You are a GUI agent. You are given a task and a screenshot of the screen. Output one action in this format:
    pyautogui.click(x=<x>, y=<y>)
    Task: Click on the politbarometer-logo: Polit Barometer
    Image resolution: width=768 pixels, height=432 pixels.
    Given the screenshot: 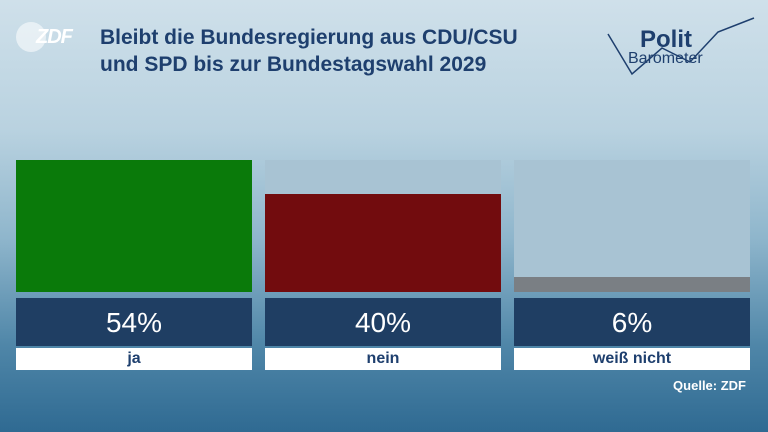 What is the action you would take?
    pyautogui.click(x=681, y=47)
    